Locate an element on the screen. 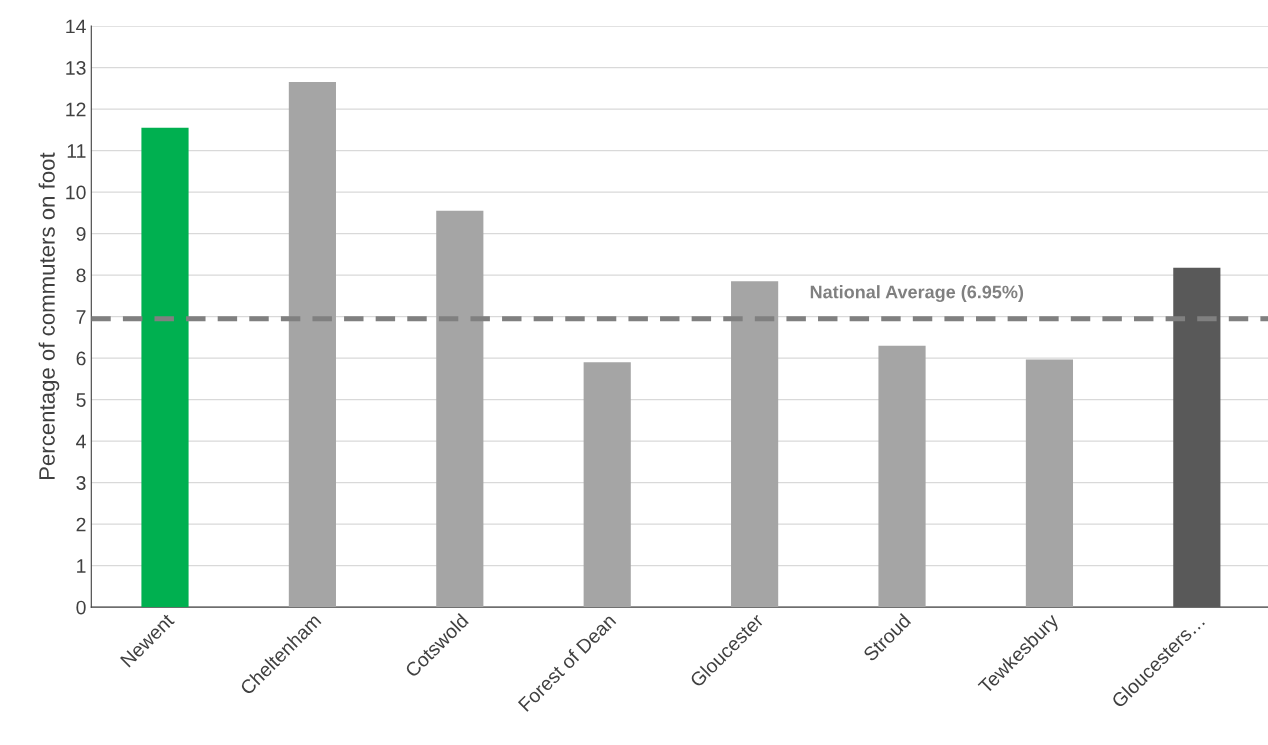 The image size is (1268, 745). y-tick-label: 3 is located at coordinates (81, 483).